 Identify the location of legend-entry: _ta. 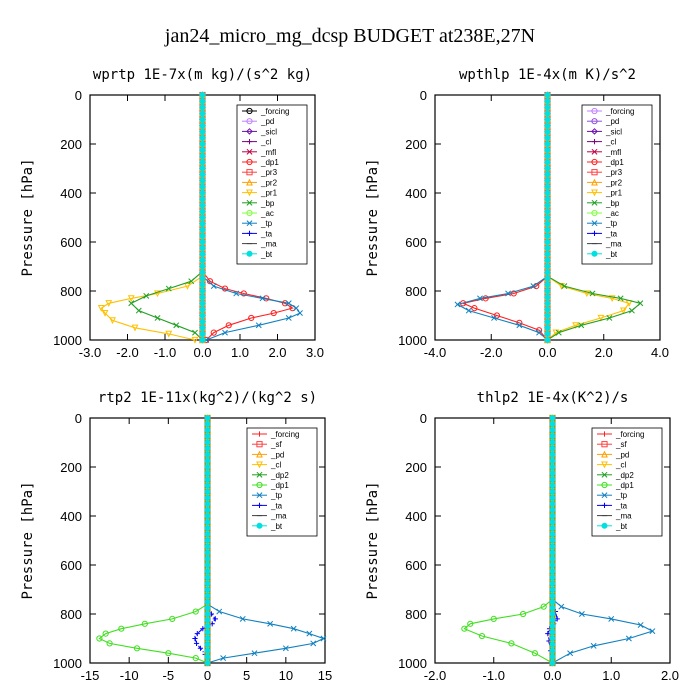
(276, 505).